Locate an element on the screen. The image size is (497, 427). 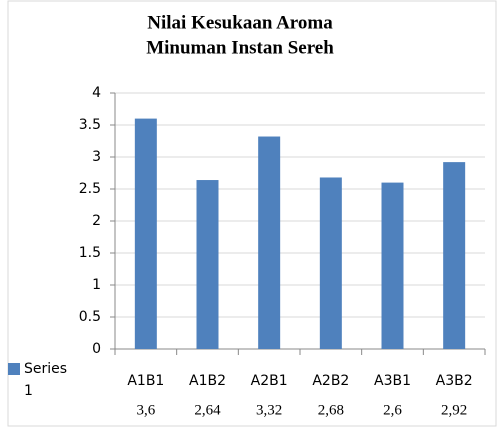
y-tick-label: 1.5 is located at coordinates (90, 253).